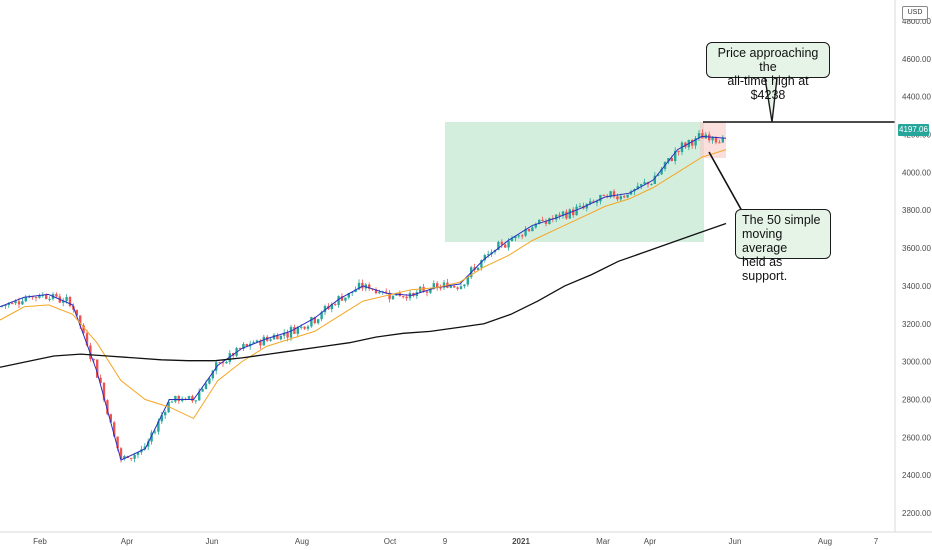  I want to click on time-axis-ticks: Feb Apr Jun Aug Oct 9 2021 Mar Apr Jun Aug 7, so click(456, 541).